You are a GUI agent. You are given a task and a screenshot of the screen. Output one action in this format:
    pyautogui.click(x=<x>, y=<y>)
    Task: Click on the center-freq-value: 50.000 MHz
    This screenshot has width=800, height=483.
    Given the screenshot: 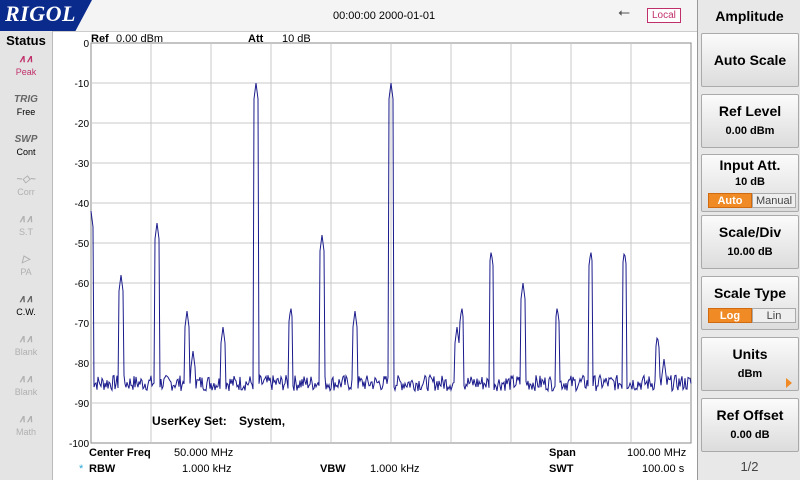 What is the action you would take?
    pyautogui.click(x=203, y=453)
    